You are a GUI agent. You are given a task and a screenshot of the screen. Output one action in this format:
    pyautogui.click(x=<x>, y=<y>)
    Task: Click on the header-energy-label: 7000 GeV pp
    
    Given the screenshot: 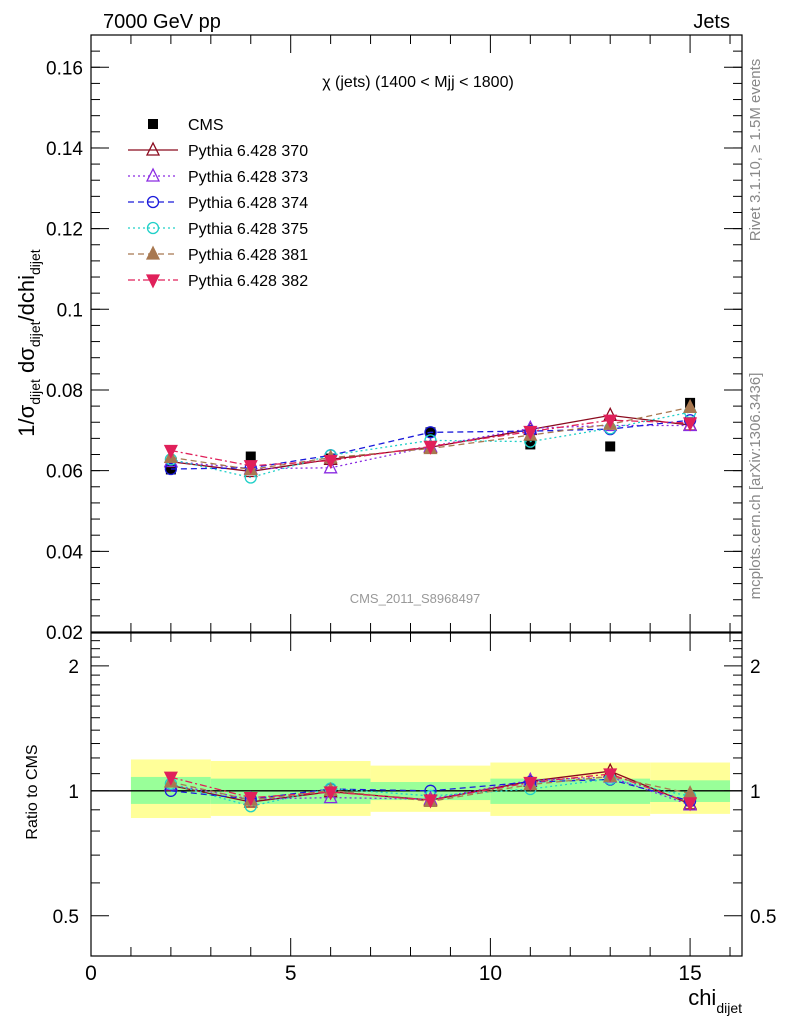 What is the action you would take?
    pyautogui.click(x=162, y=22)
    